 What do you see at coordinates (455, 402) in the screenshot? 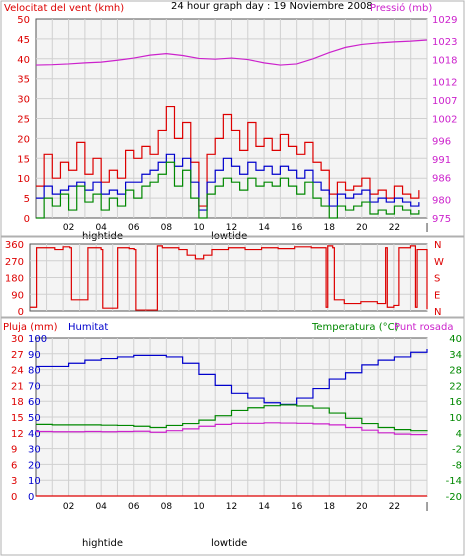
I see `y-tick-label: 16` at bounding box center [455, 402].